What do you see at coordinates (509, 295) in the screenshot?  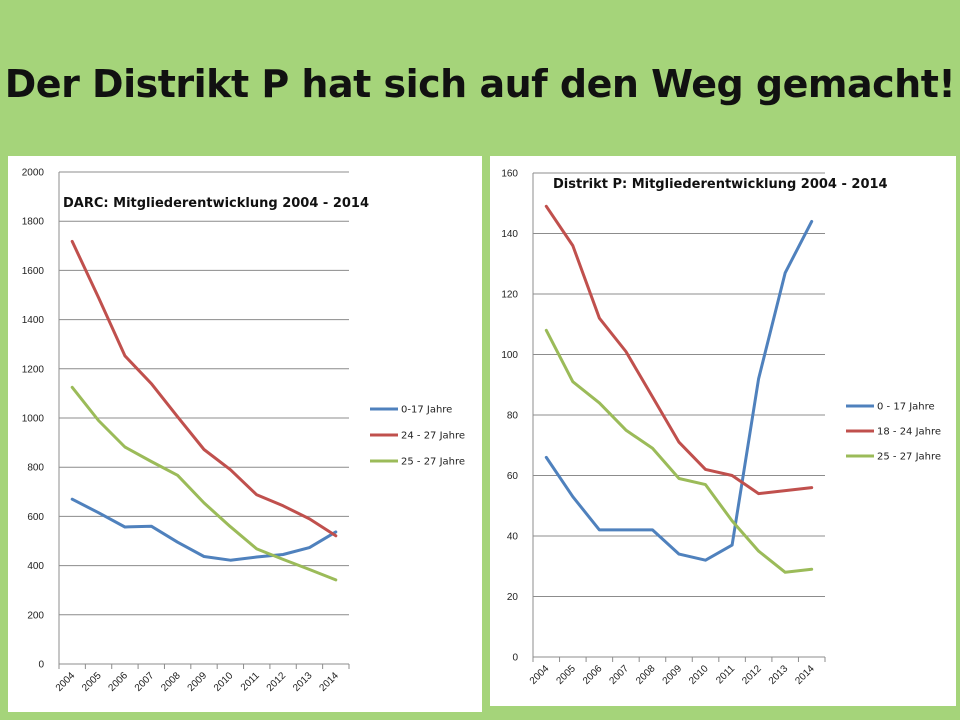 I see `y-tick-label: 120` at bounding box center [509, 295].